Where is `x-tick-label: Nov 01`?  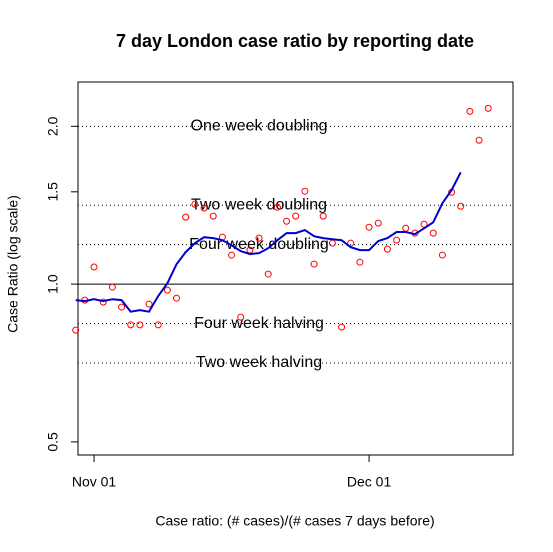
x-tick-label: Nov 01 is located at coordinates (94, 482).